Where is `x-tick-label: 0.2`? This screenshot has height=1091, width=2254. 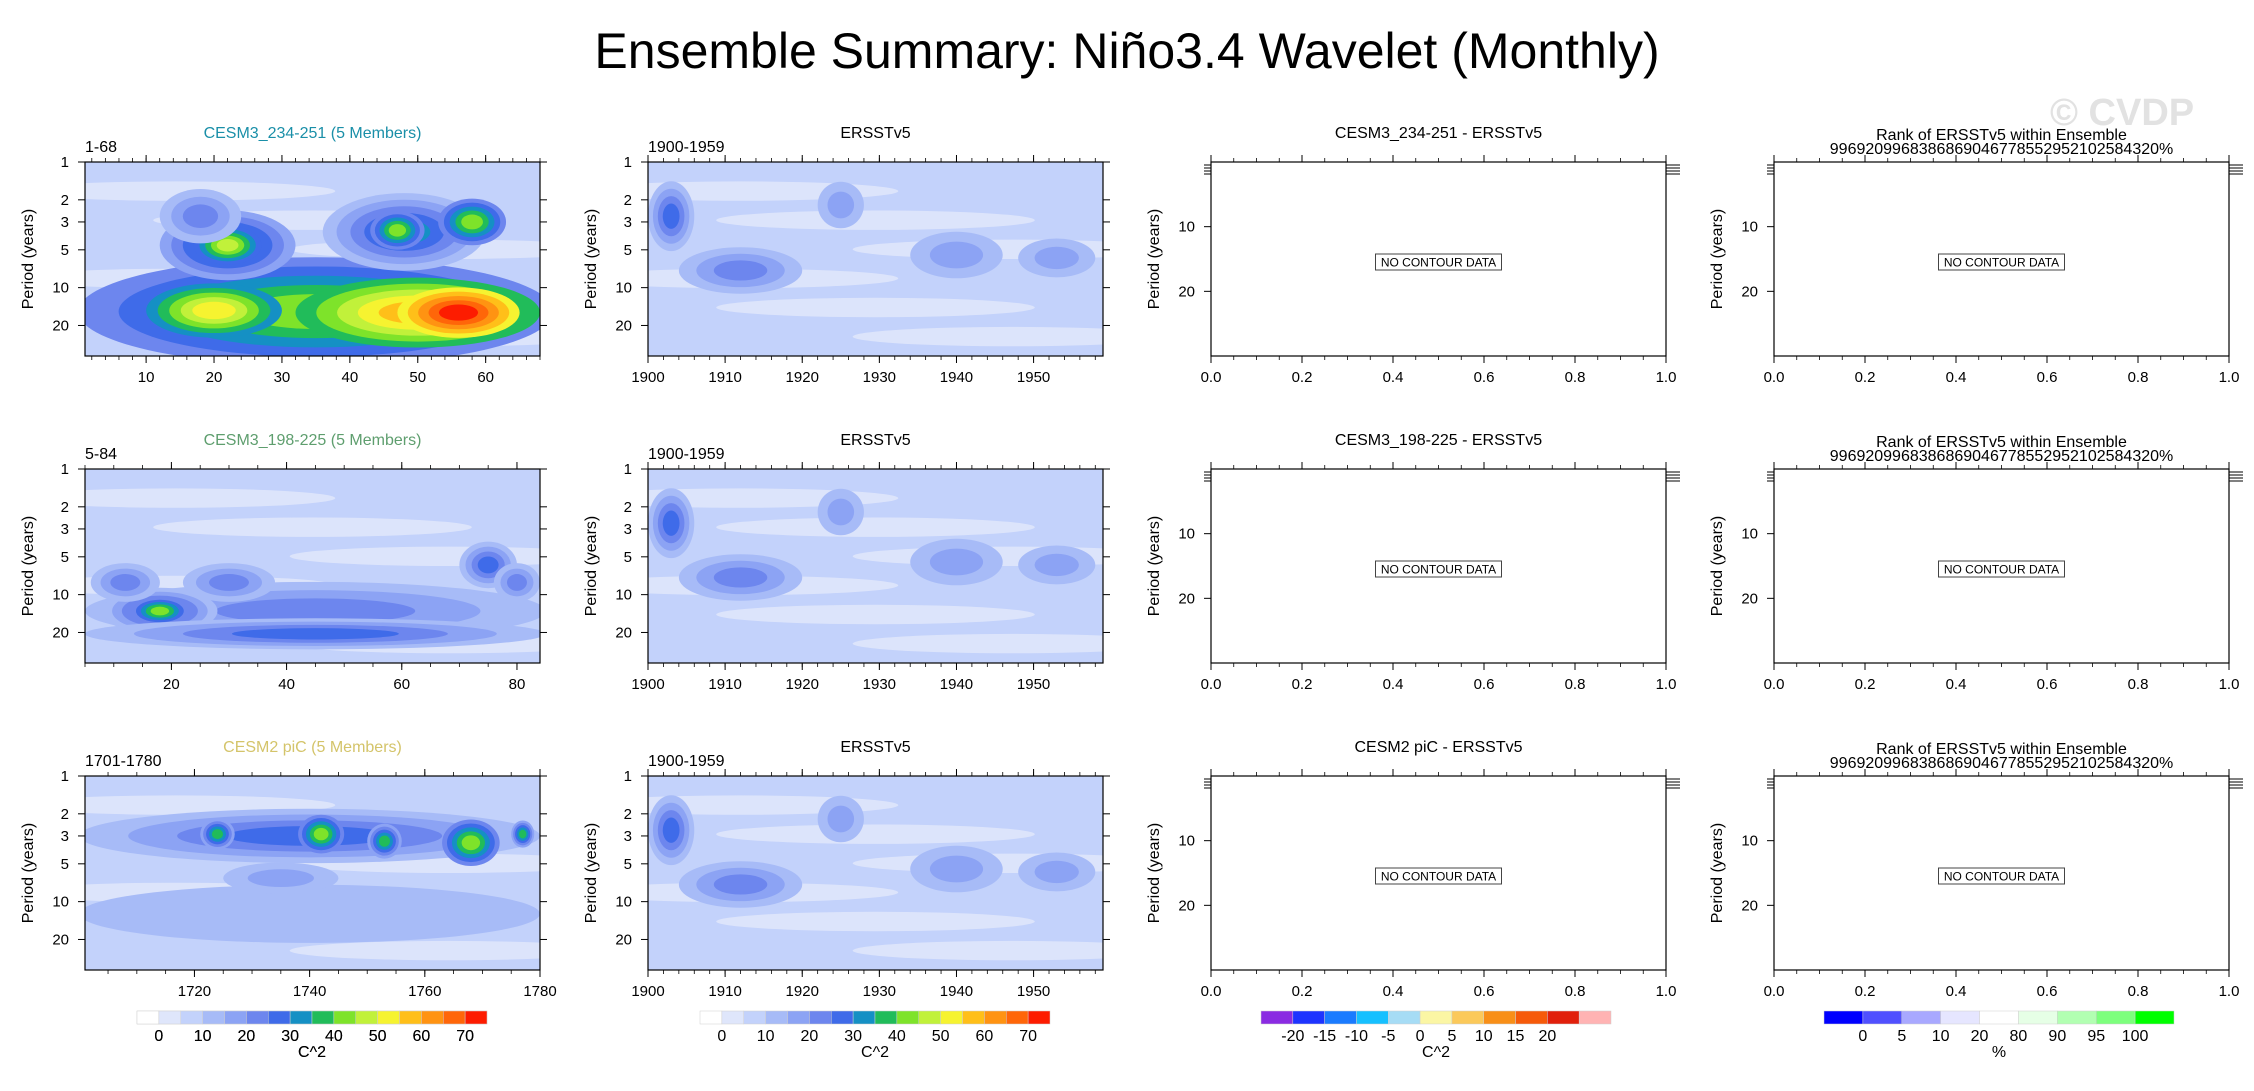 x-tick-label: 0.2 is located at coordinates (1302, 684).